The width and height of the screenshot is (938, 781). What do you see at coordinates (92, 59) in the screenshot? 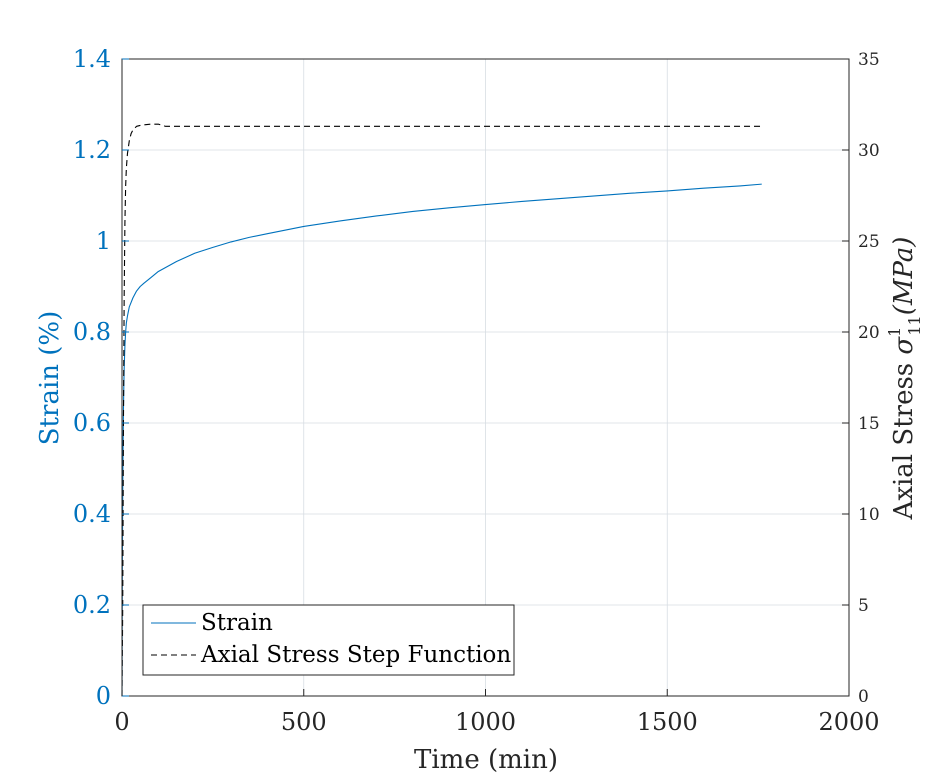
I see `y-left-tick-label: 1.4` at bounding box center [92, 59].